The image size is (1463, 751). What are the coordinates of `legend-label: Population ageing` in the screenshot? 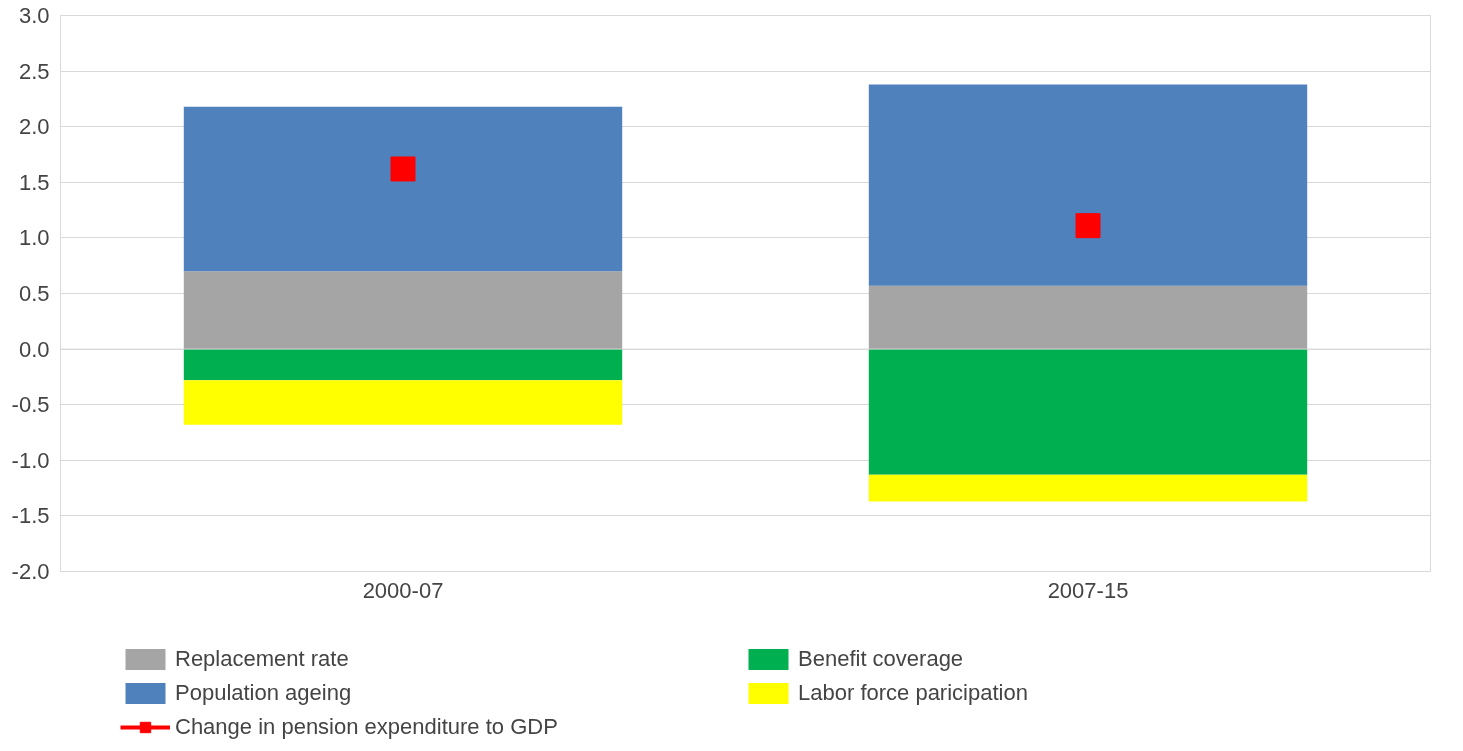 It's located at (264, 693).